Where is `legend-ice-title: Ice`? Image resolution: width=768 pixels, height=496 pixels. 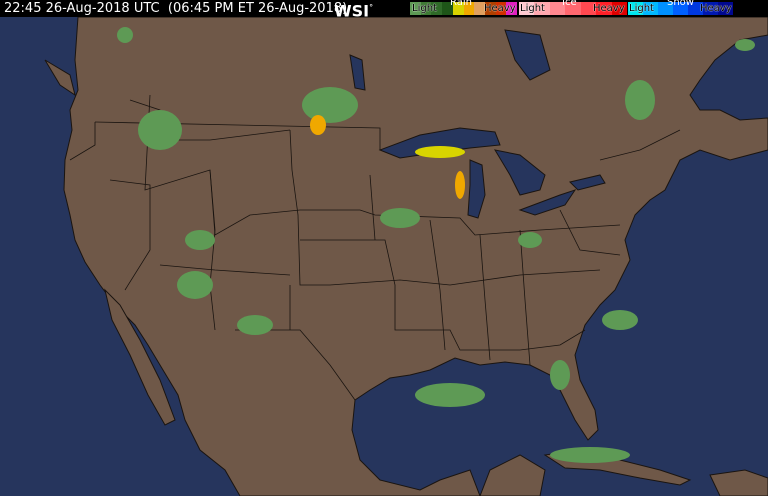 legend-ice-title: Ice is located at coordinates (569, 4).